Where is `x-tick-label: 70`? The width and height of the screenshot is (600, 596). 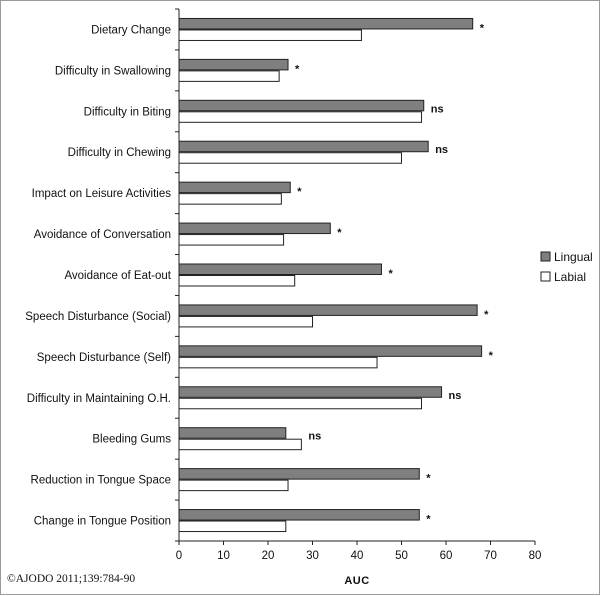
x-tick-label: 70 is located at coordinates (490, 556).